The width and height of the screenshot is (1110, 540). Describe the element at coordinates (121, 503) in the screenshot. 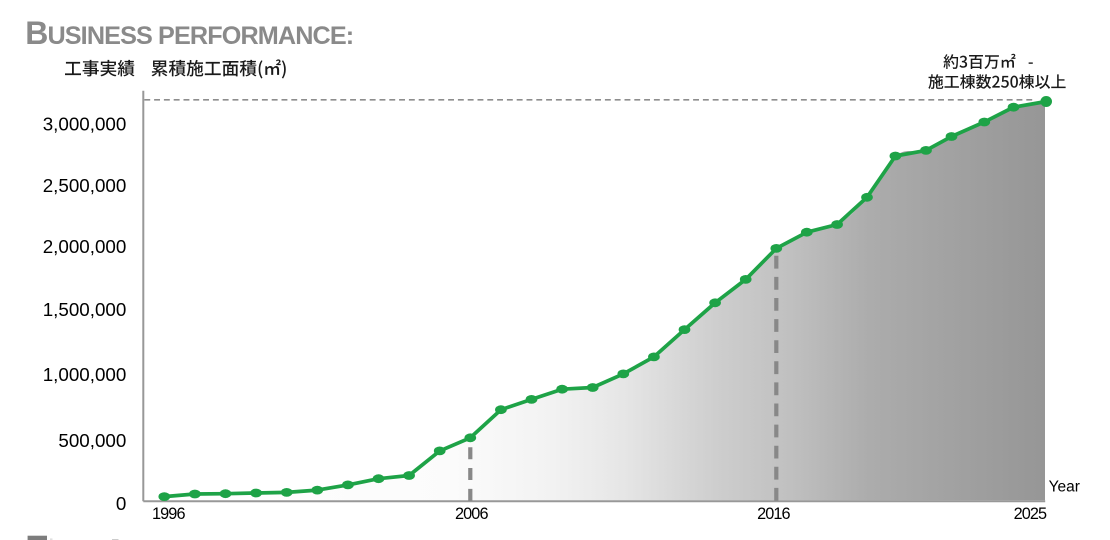

I see `svg-text: 0` at that location.